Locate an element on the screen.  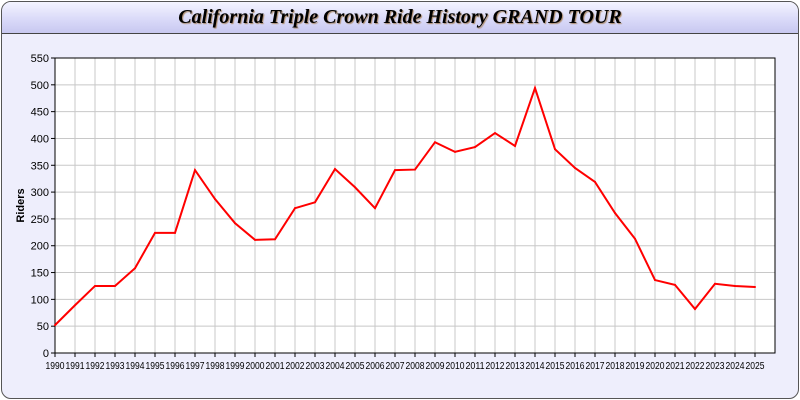
x-tick-label: 2002 is located at coordinates (295, 366).